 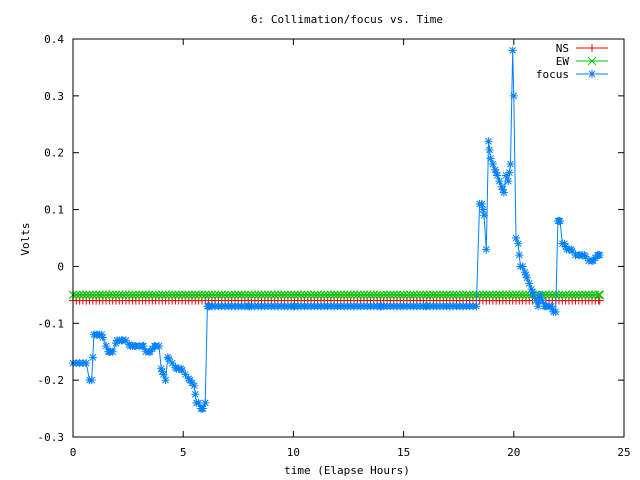 What do you see at coordinates (592, 74) in the screenshot?
I see `legend-marker-focus` at bounding box center [592, 74].